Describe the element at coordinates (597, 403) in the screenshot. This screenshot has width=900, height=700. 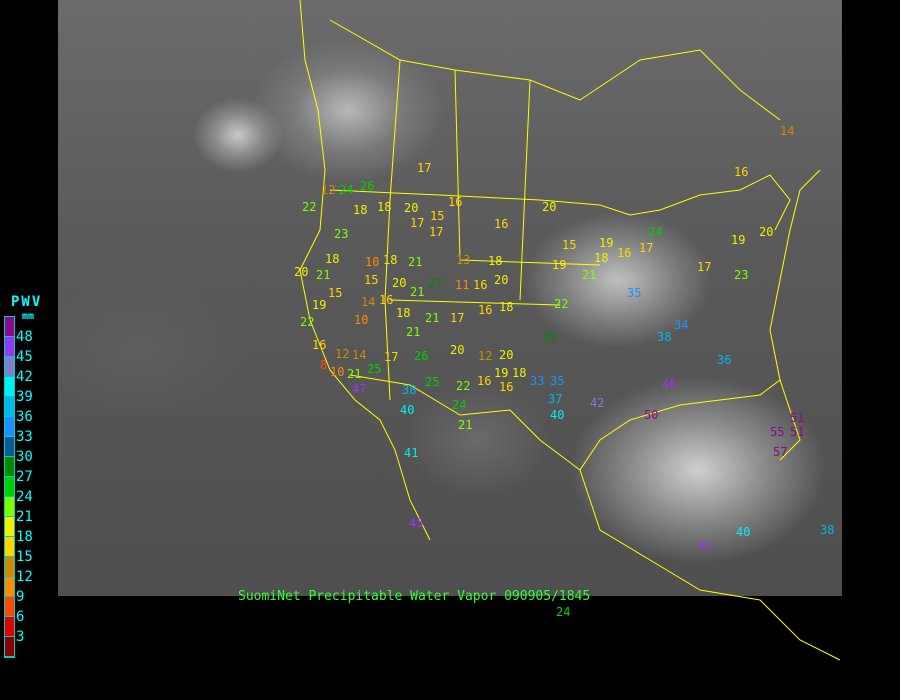
I see `station-value: 42` at that location.